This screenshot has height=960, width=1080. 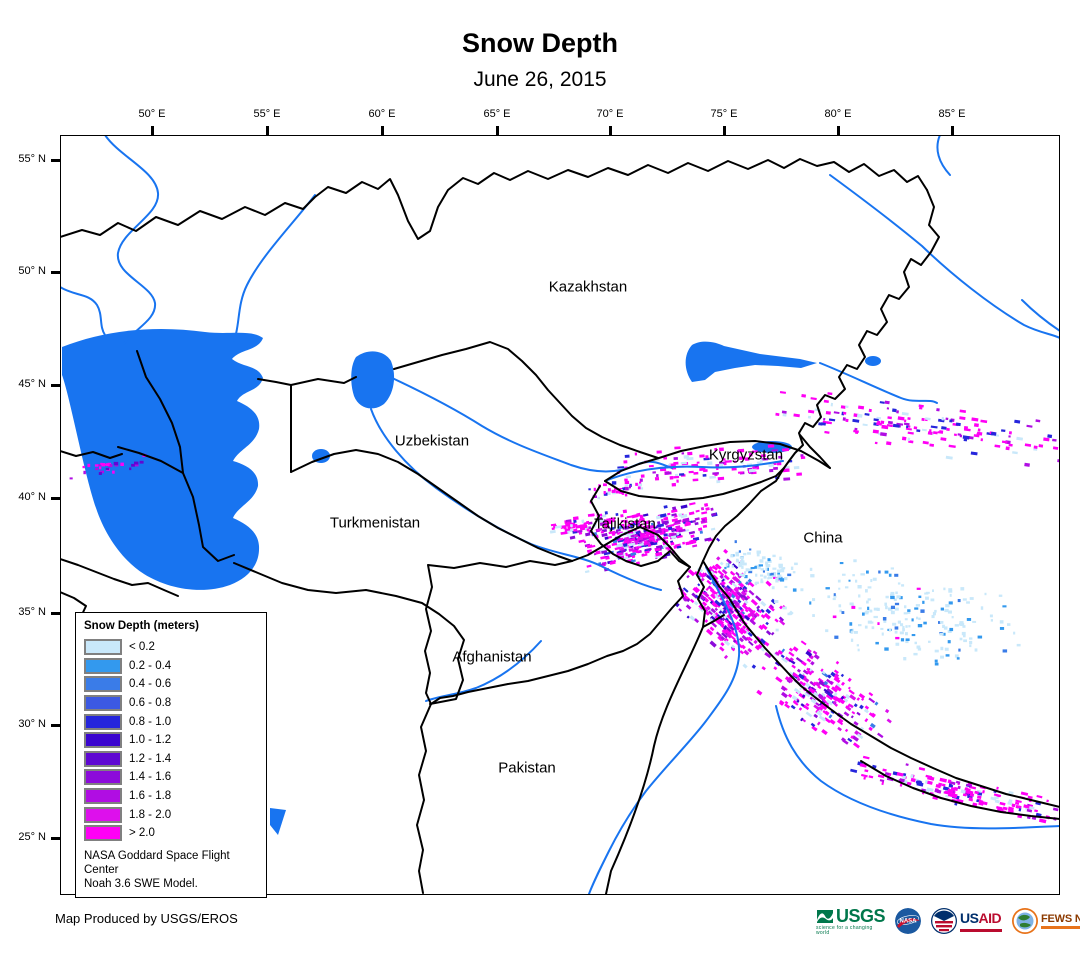 What do you see at coordinates (142, 647) in the screenshot?
I see `legend-class-label: < 0.2` at bounding box center [142, 647].